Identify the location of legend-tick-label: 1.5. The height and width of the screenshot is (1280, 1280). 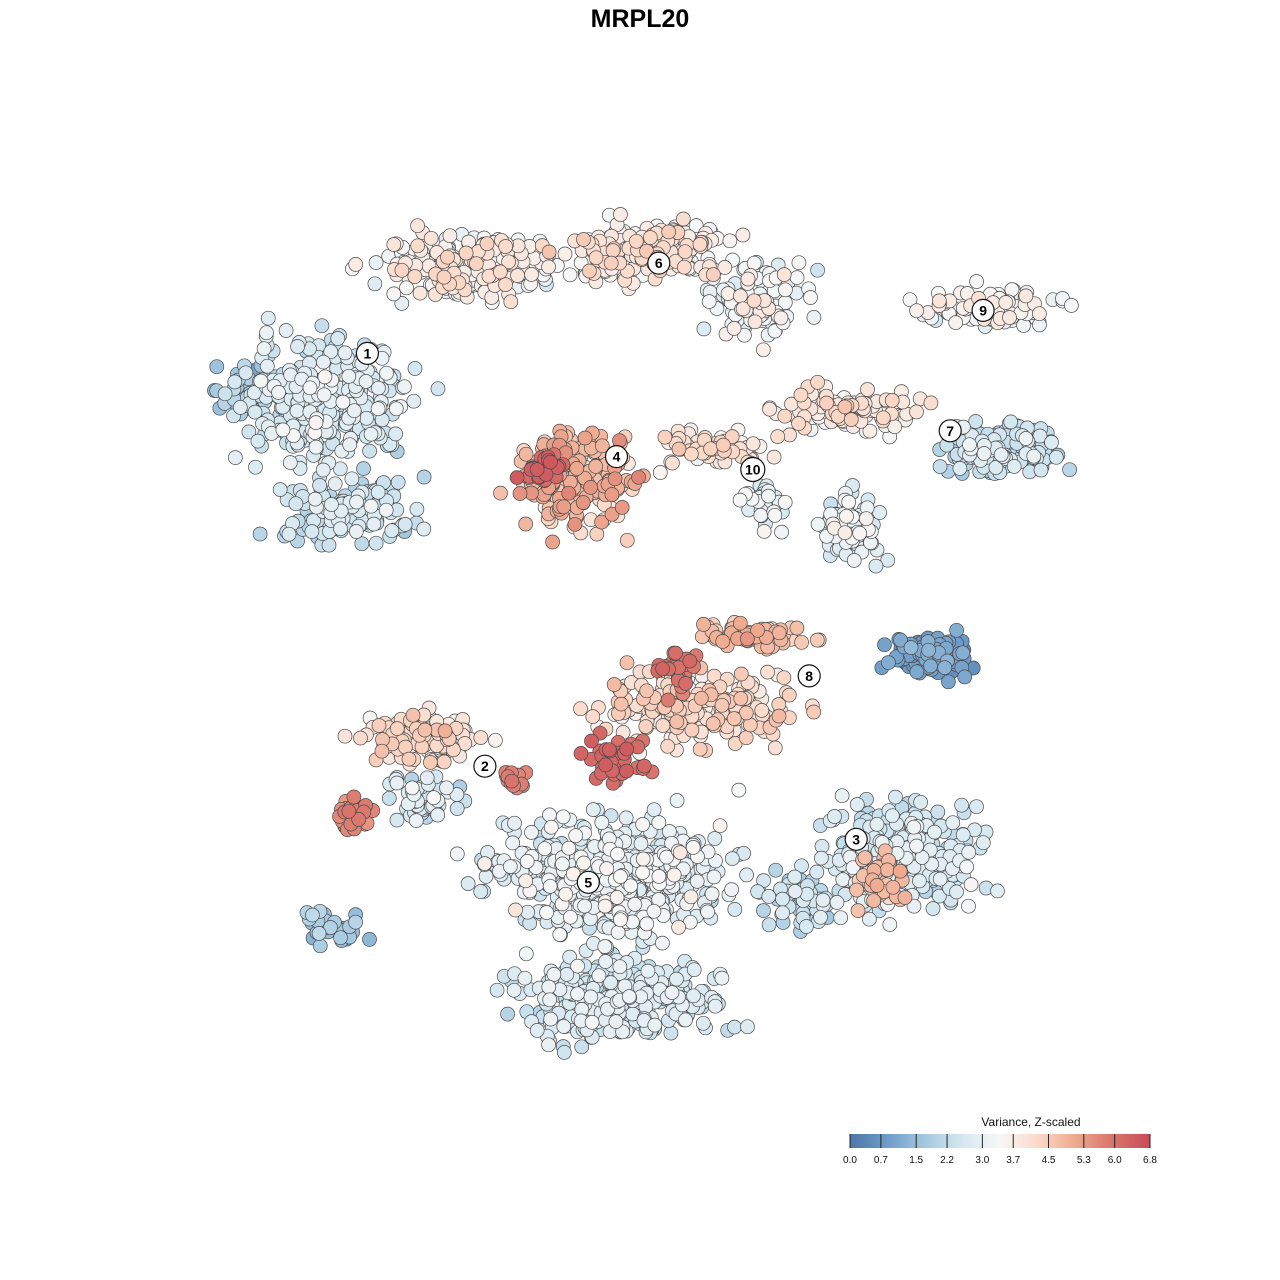
(916, 1160).